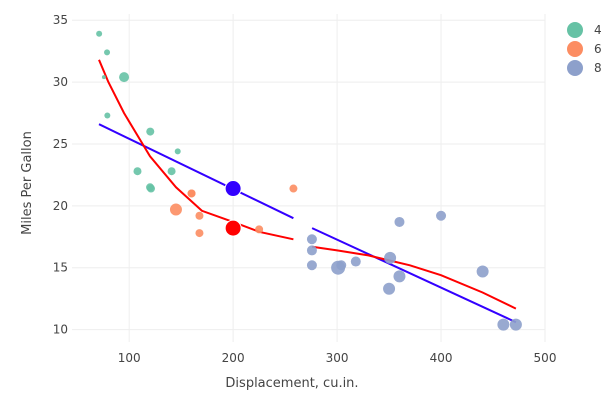 The image size is (615, 400). What do you see at coordinates (60, 174) in the screenshot?
I see `y-axis-ticks: 10 15 20 25 30 35` at bounding box center [60, 174].